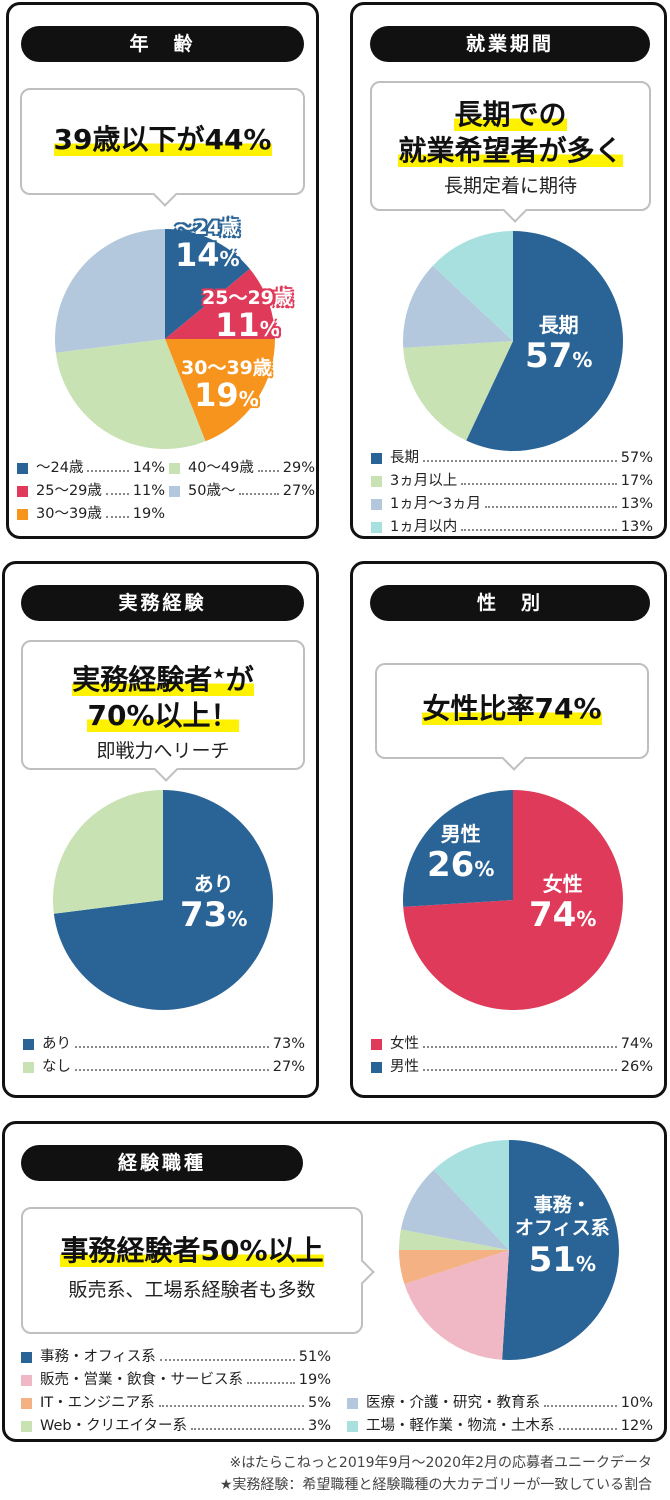 The width and height of the screenshot is (670, 1500). Describe the element at coordinates (248, 399) in the screenshot. I see `age-label-30-39-unit: %` at that location.